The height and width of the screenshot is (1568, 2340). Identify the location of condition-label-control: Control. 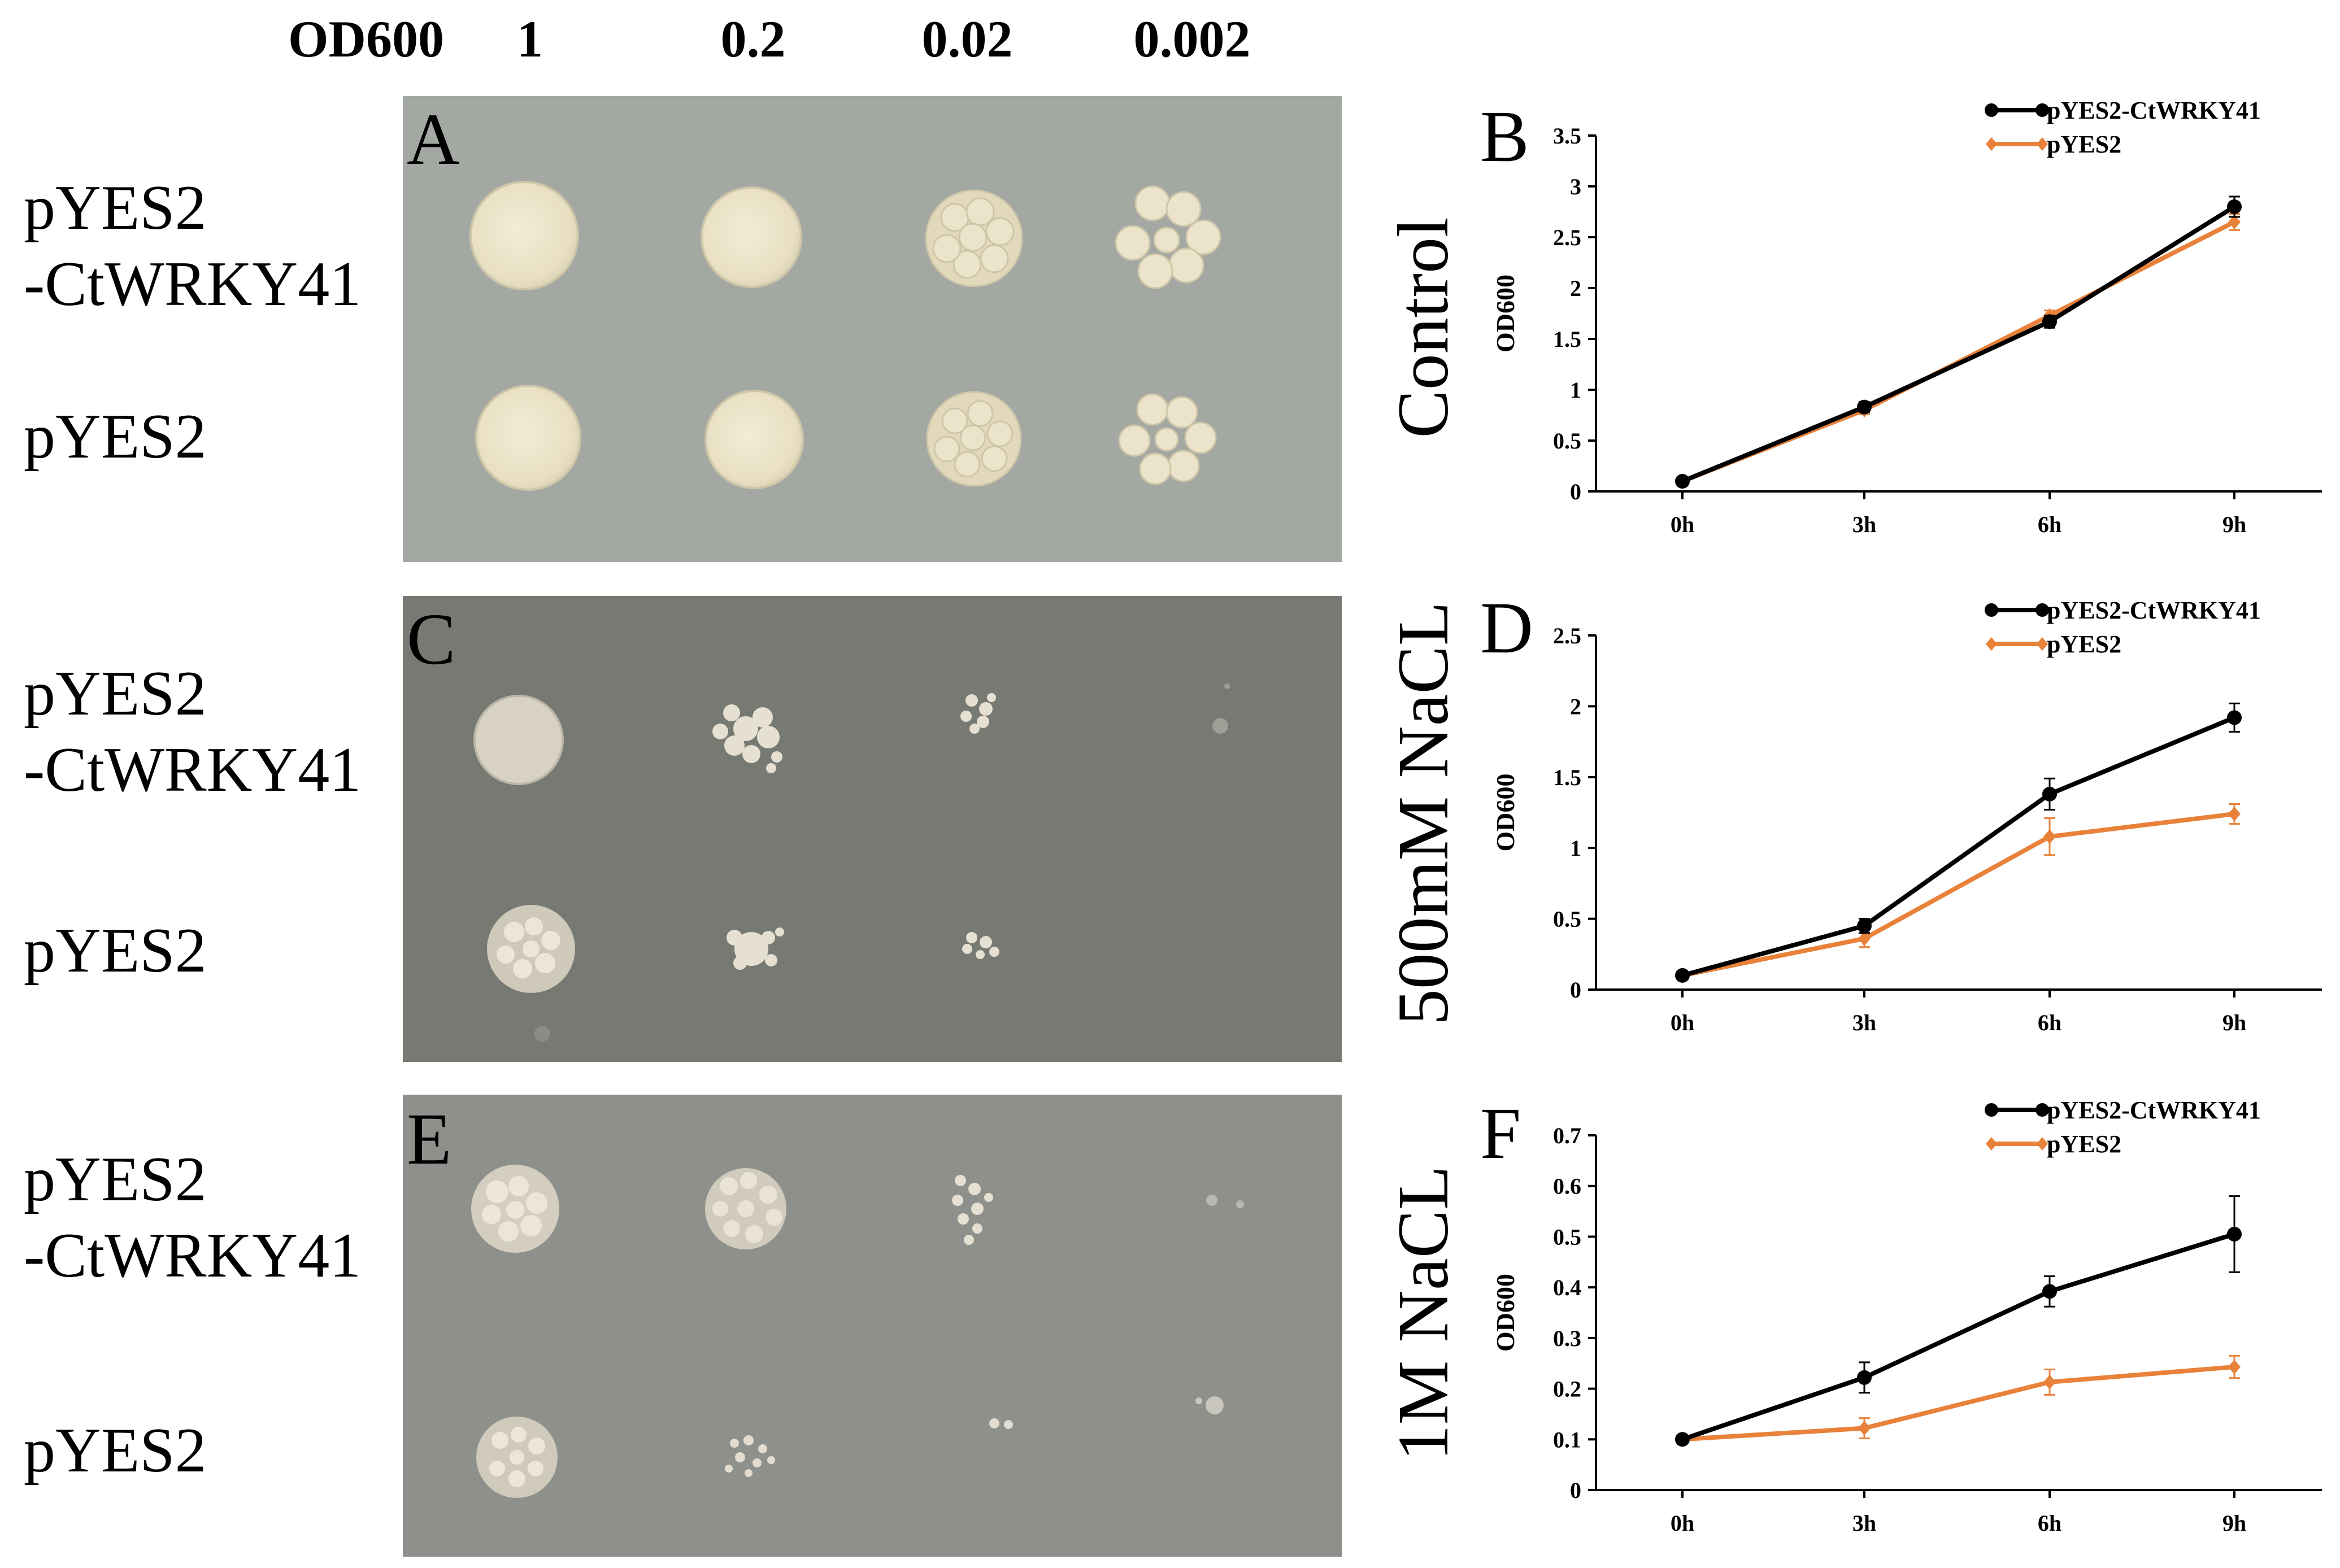
(1423, 327).